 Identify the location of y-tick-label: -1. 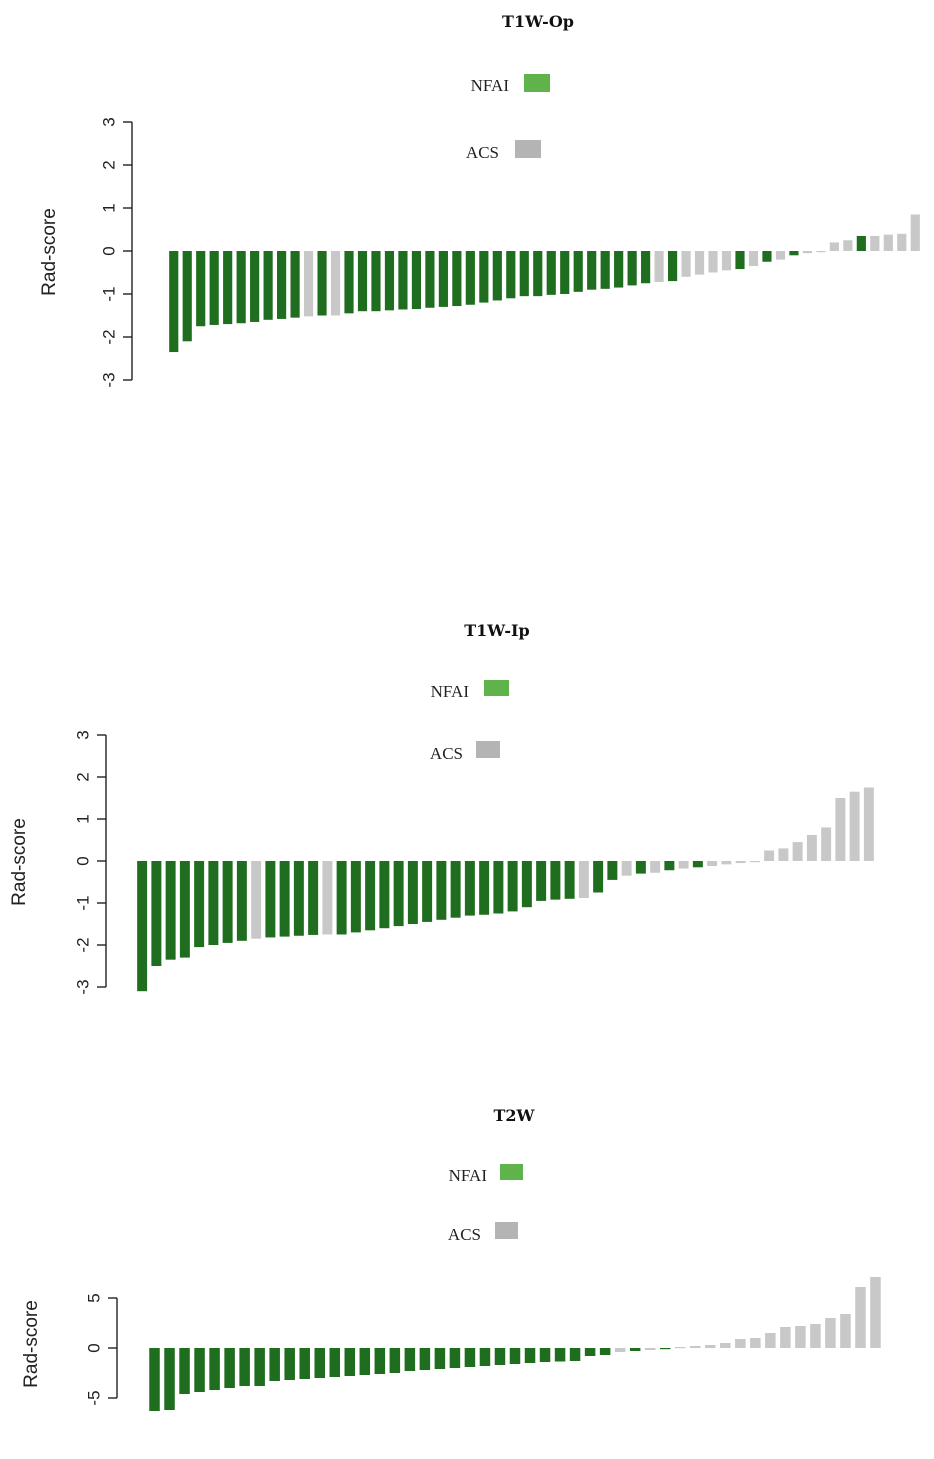
(82, 902).